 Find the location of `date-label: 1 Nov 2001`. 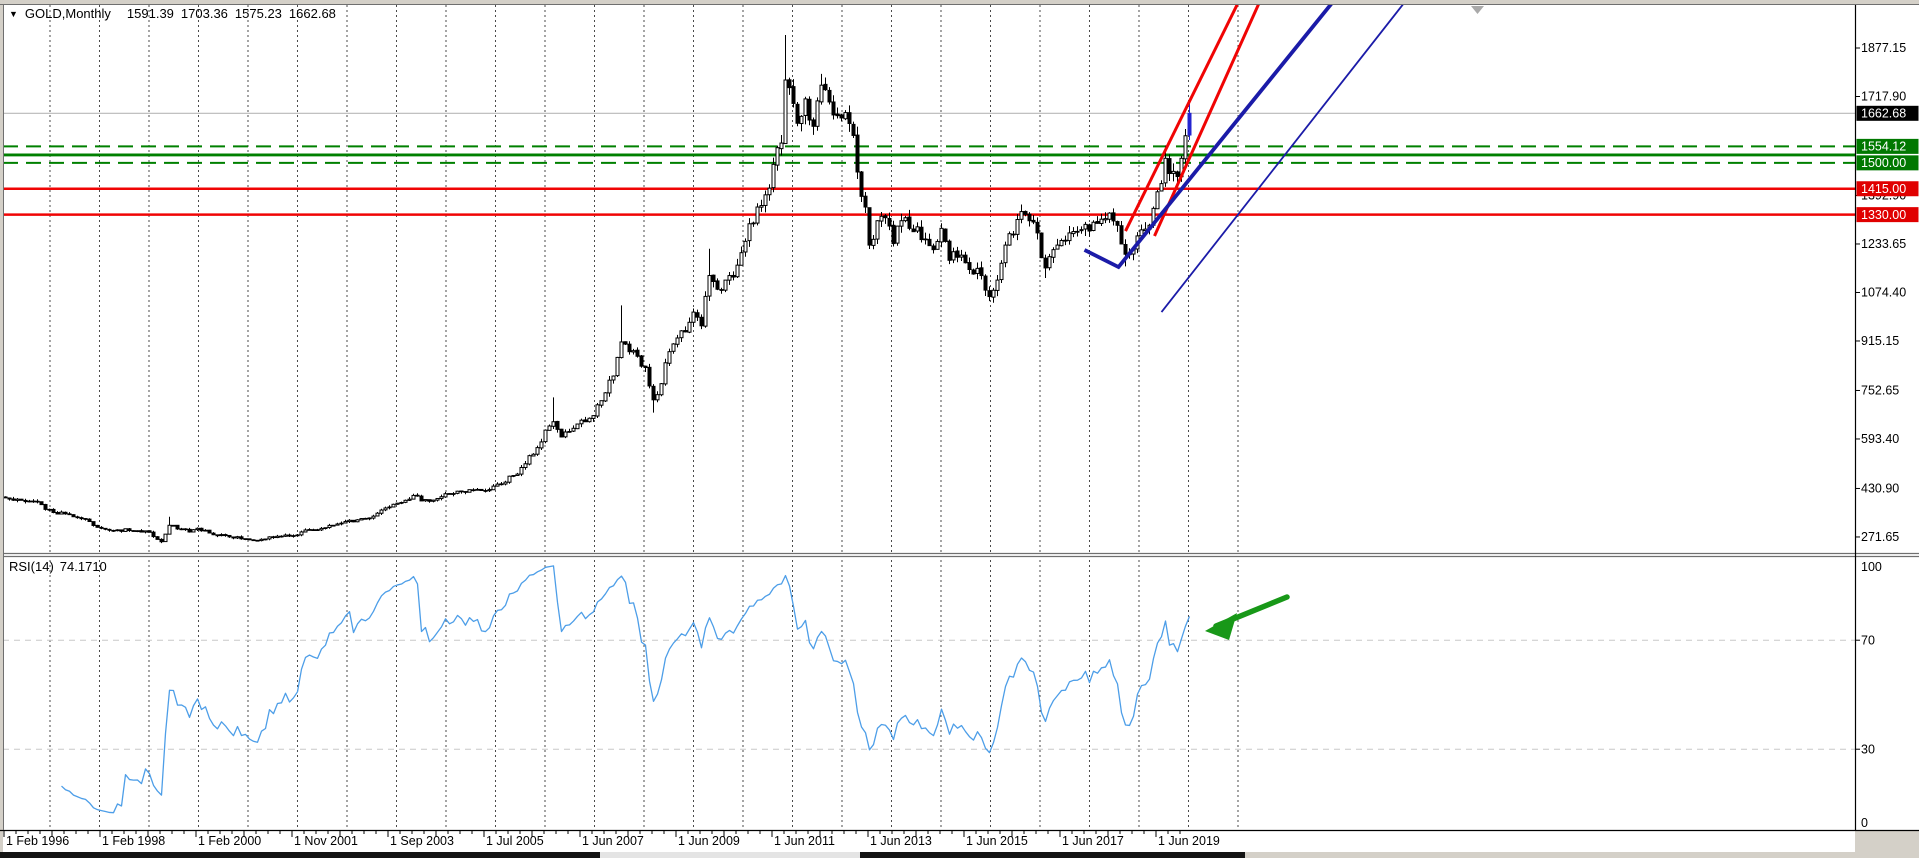

date-label: 1 Nov 2001 is located at coordinates (326, 841).